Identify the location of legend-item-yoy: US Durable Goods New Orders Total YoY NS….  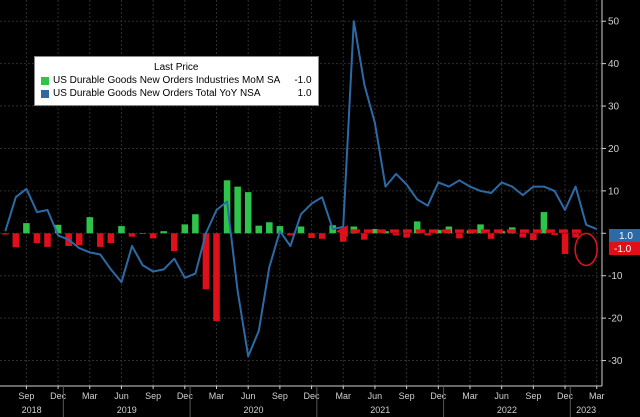
(176, 93).